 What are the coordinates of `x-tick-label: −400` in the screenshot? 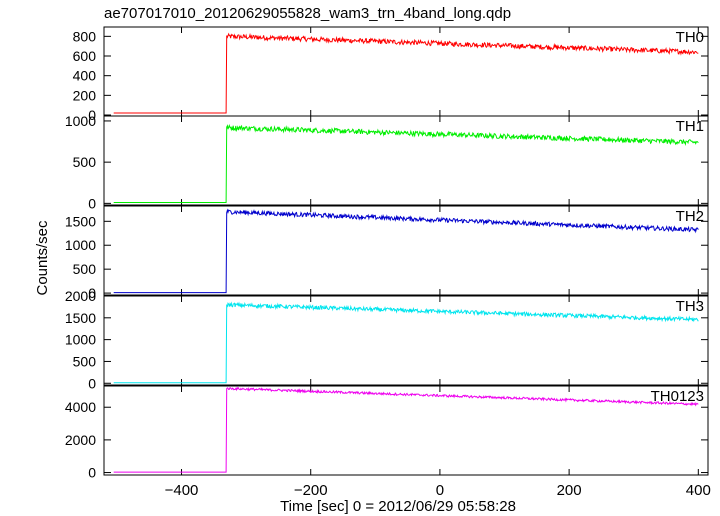 It's located at (182, 490).